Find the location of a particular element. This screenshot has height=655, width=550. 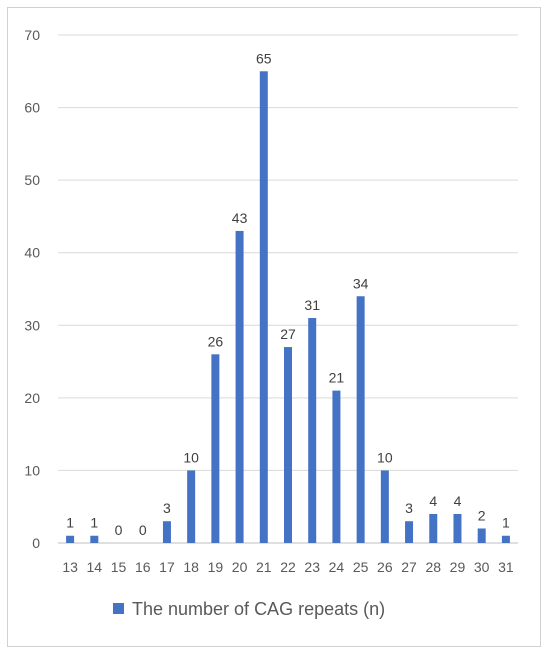

x-tick-label: 31 is located at coordinates (506, 567).